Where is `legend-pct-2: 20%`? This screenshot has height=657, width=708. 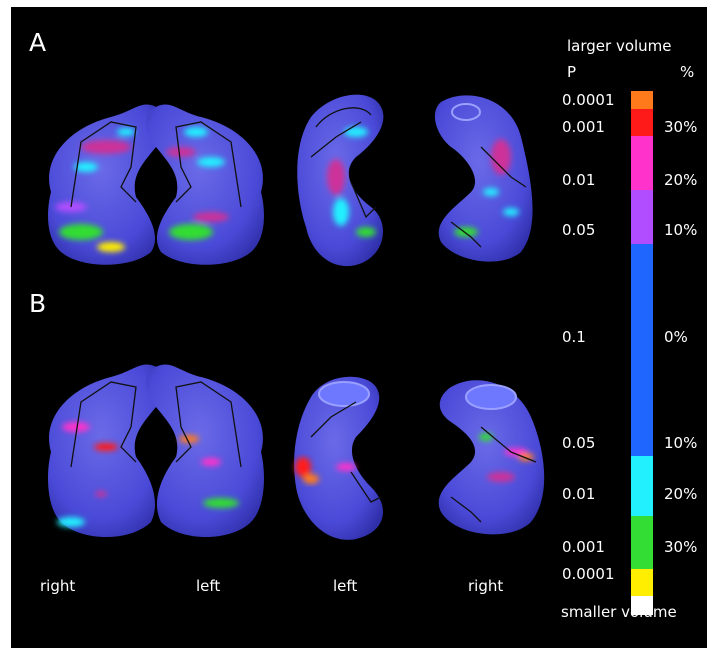 legend-pct-2: 20% is located at coordinates (681, 180).